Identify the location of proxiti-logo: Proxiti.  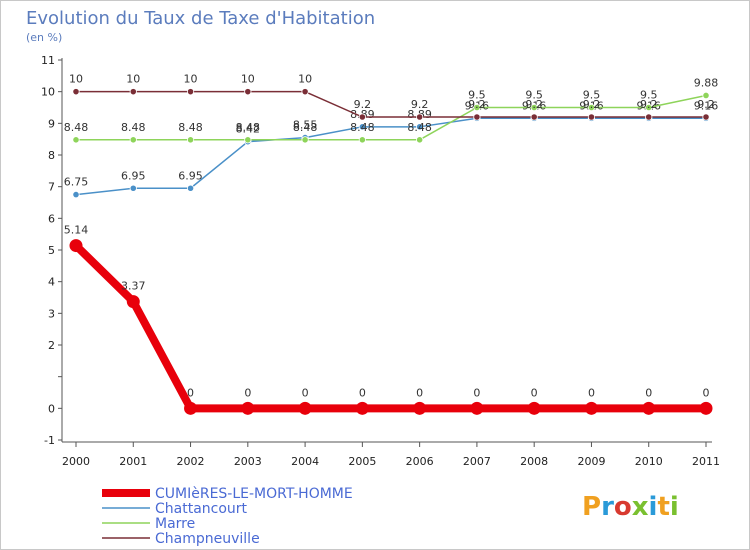
(630, 507).